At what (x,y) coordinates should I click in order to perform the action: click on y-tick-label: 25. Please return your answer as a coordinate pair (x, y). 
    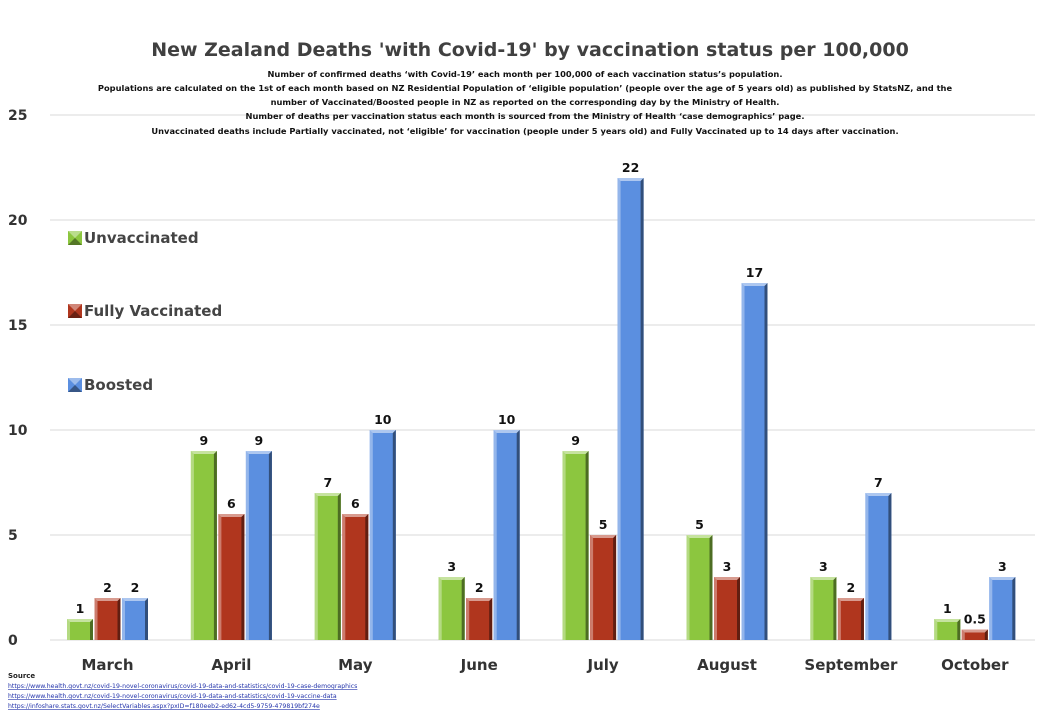
    Looking at the image, I should click on (17, 116).